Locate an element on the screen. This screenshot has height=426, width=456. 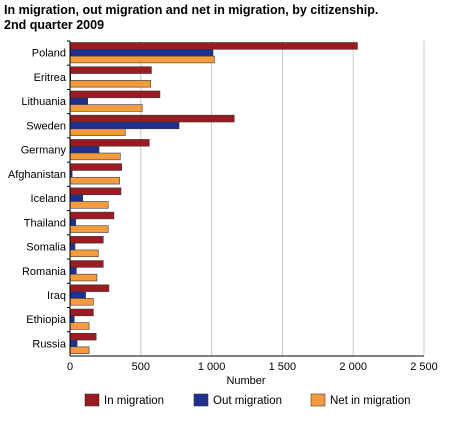
category-label: Iraq is located at coordinates (56, 296).